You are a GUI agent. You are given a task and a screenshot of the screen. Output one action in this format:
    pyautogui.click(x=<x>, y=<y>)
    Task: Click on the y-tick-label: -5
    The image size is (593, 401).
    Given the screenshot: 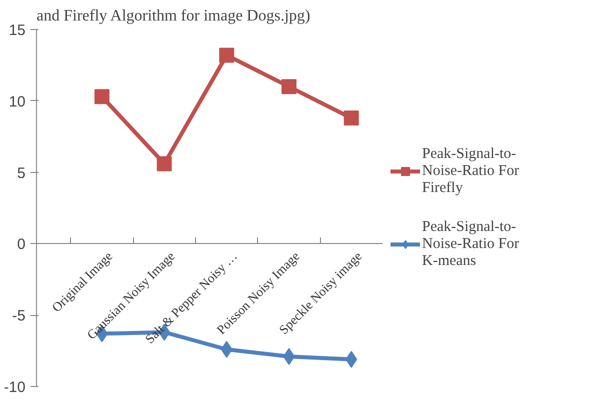 What is the action you would take?
    pyautogui.click(x=19, y=316)
    